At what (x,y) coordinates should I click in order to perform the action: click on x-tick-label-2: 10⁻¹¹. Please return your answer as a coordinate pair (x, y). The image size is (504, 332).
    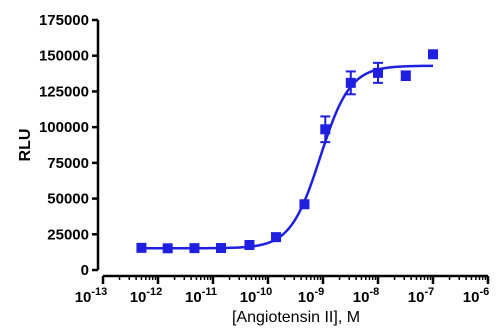
    Looking at the image, I should click on (201, 296).